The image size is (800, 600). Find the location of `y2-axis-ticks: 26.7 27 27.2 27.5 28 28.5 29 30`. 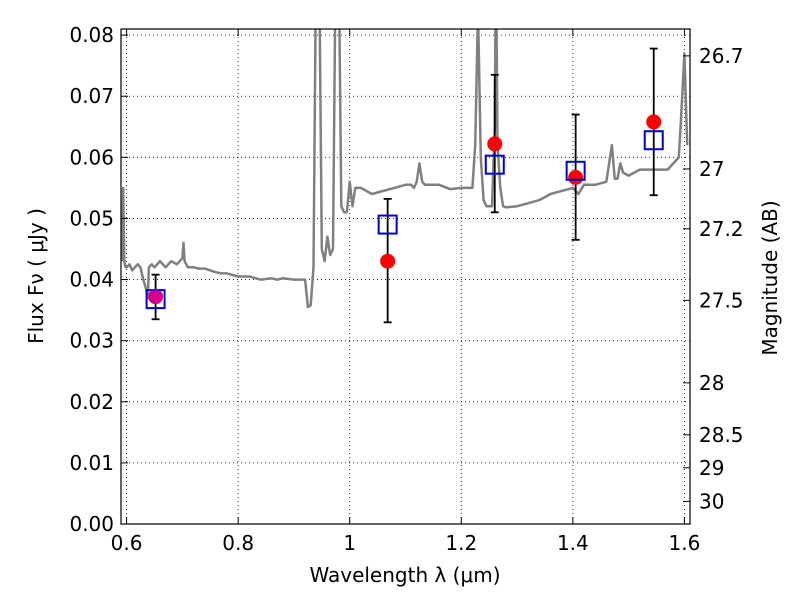

y2-axis-ticks: 26.7 27 27.2 27.5 28 28.5 29 30 is located at coordinates (713, 278).